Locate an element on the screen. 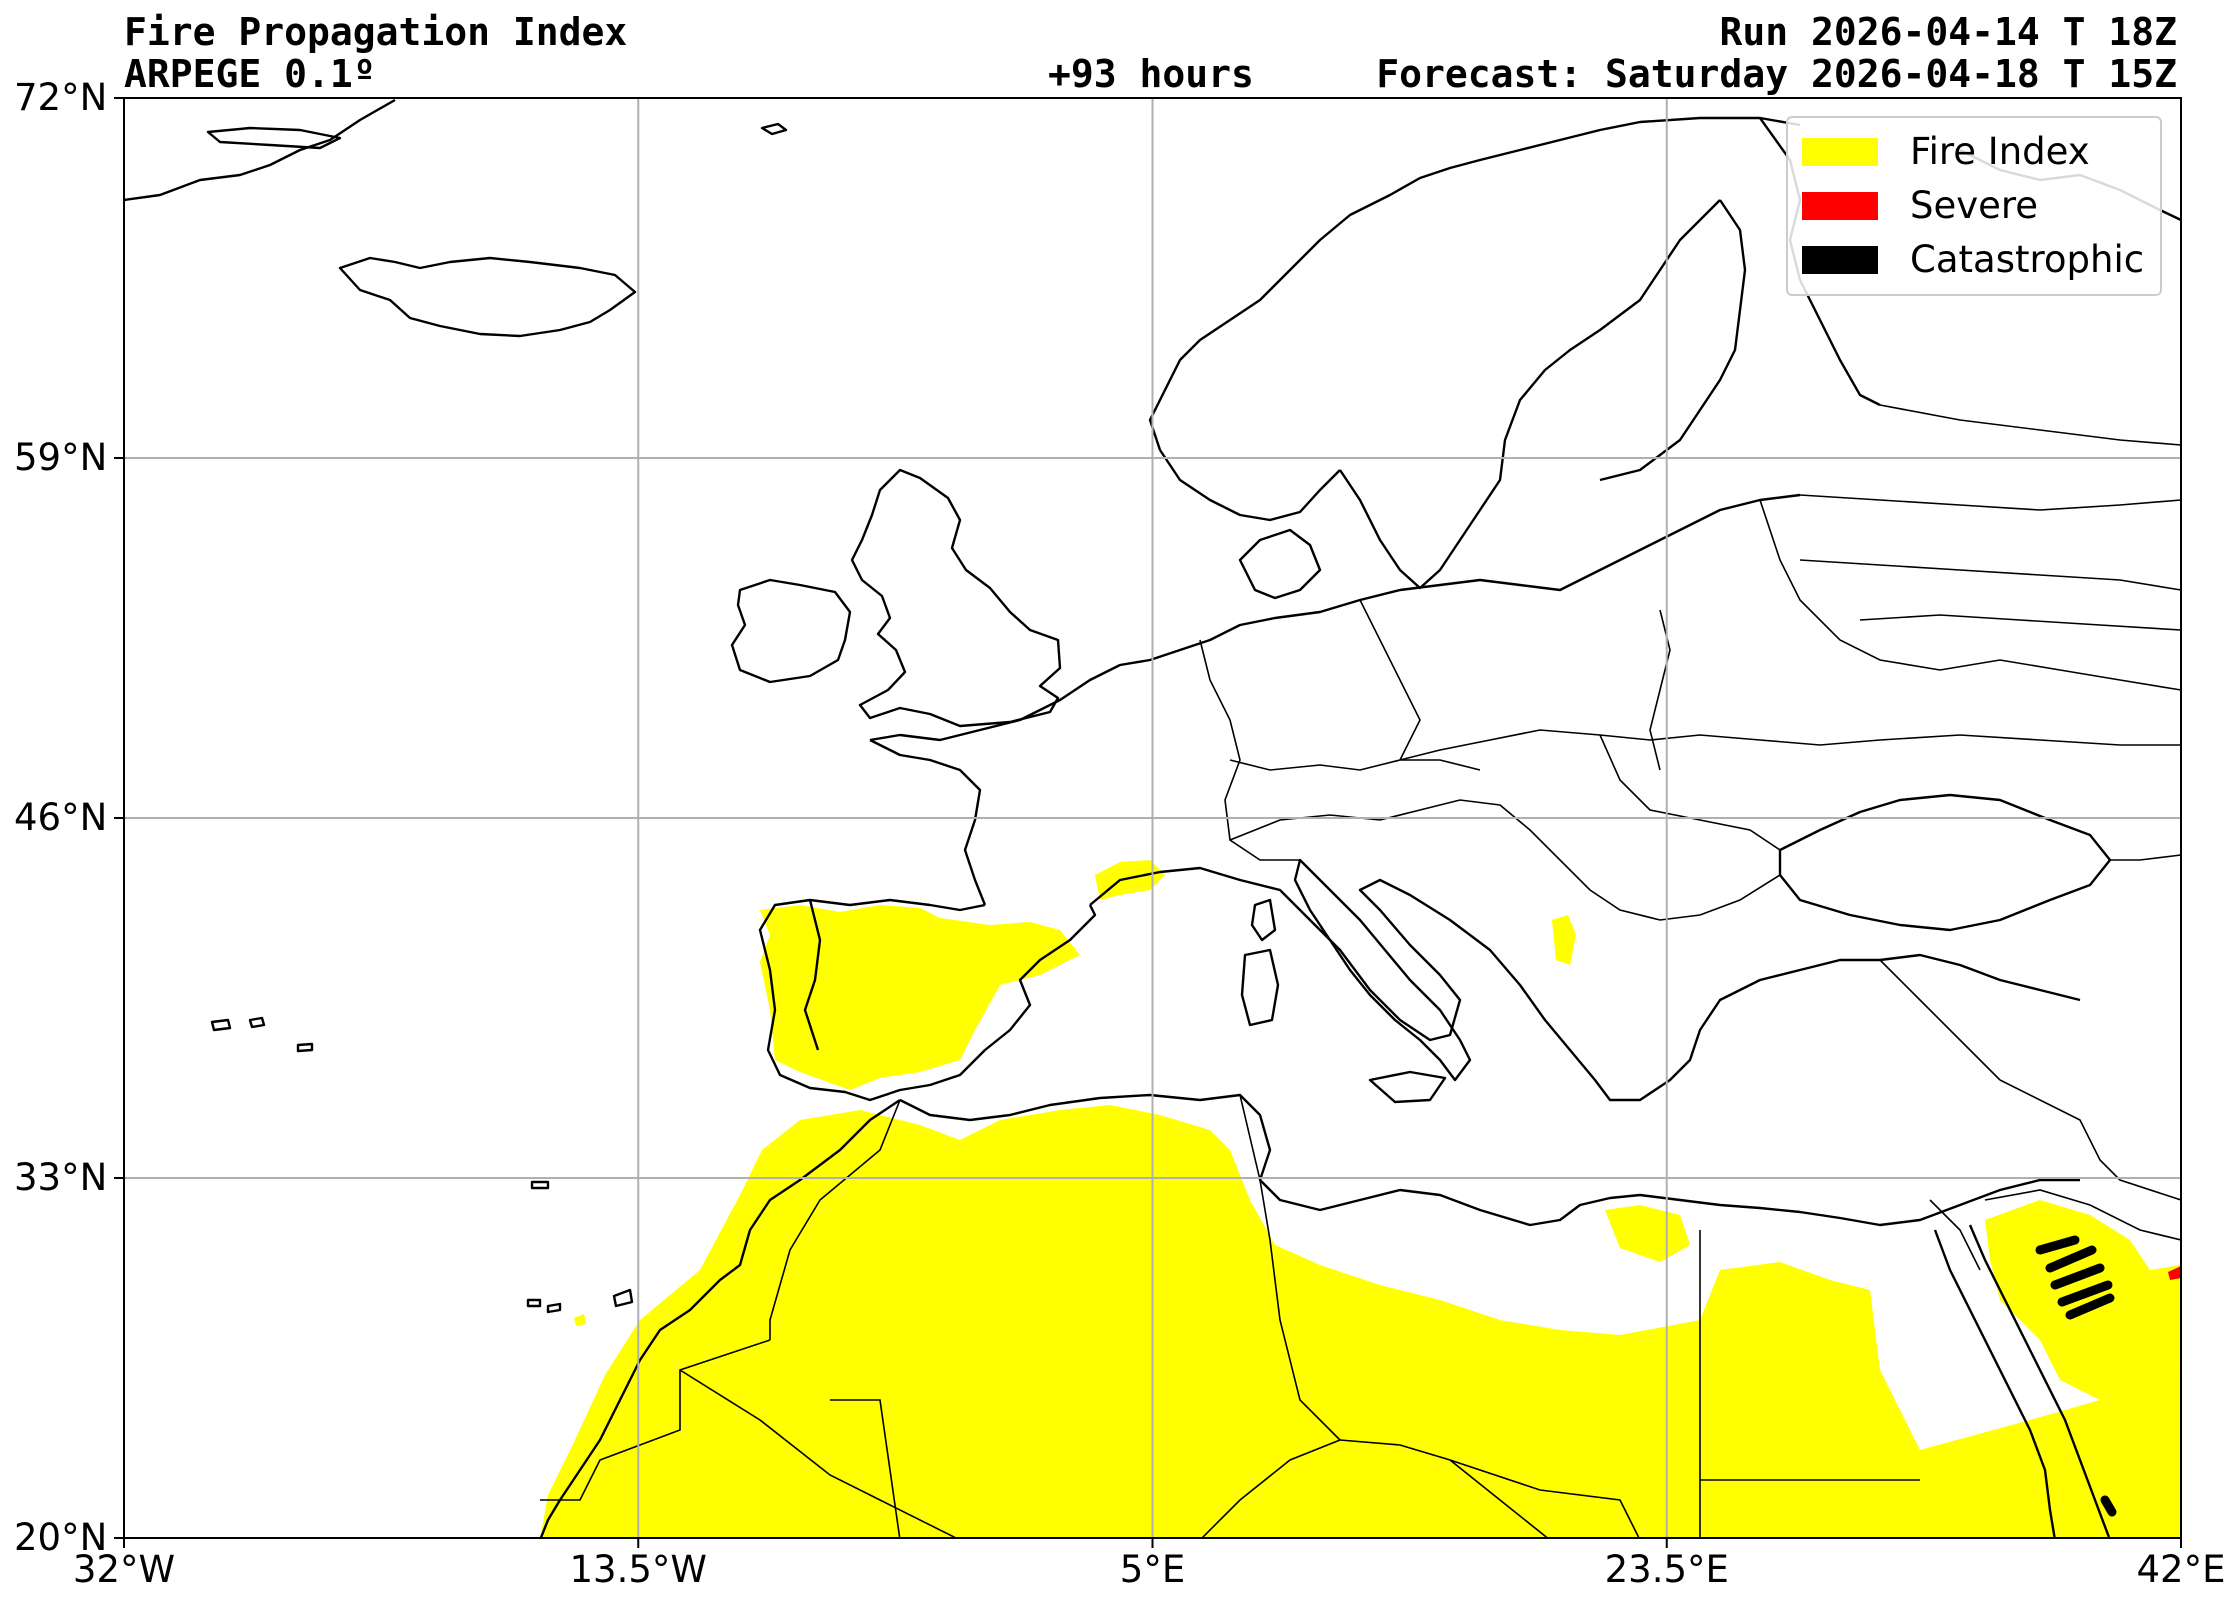 The image size is (2233, 1604). border-algeria-east is located at coordinates (1290, 1267).